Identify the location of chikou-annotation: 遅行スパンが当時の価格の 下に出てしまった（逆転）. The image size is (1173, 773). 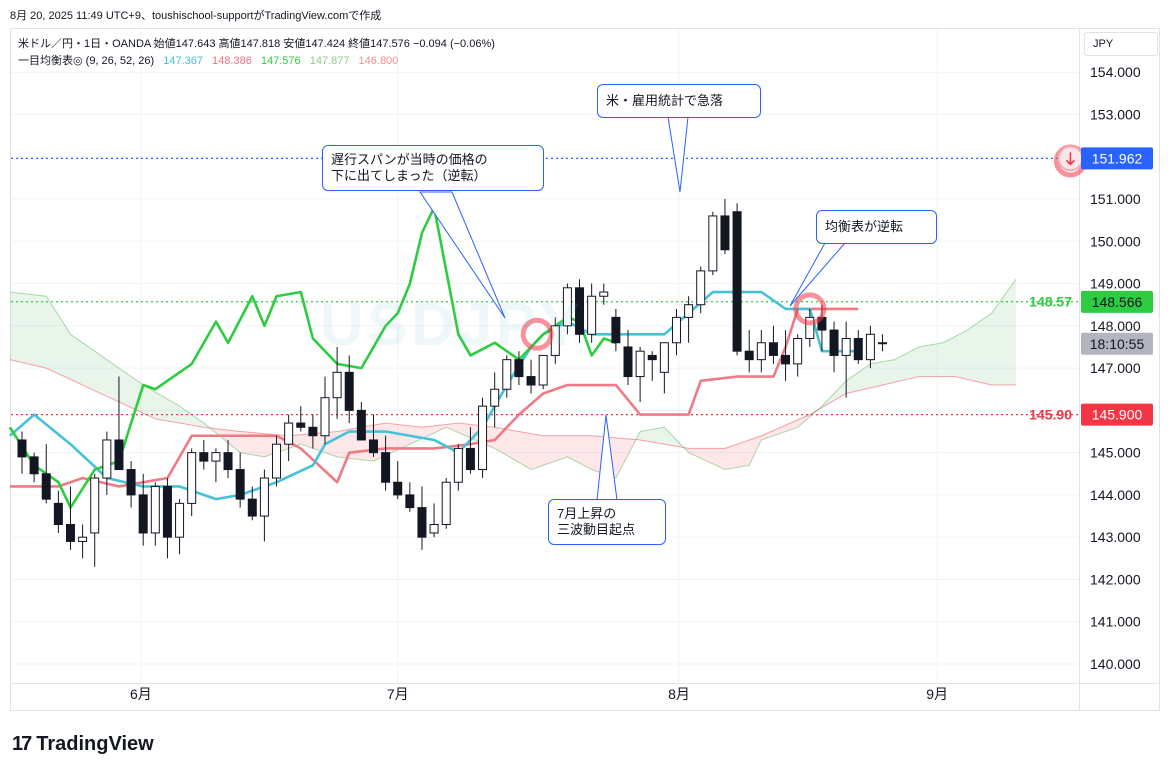
(433, 168).